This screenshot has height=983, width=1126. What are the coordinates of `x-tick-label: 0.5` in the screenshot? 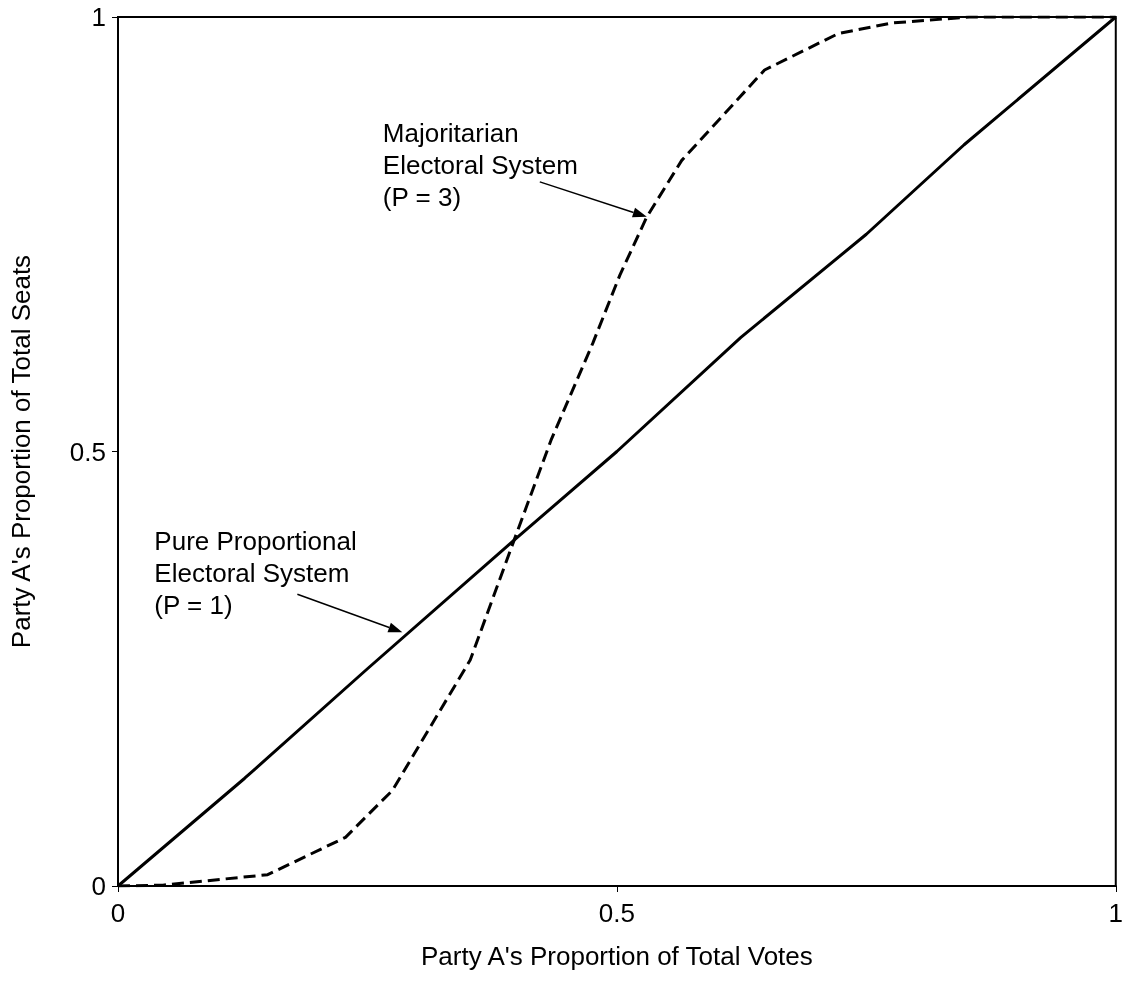 It's located at (616, 913).